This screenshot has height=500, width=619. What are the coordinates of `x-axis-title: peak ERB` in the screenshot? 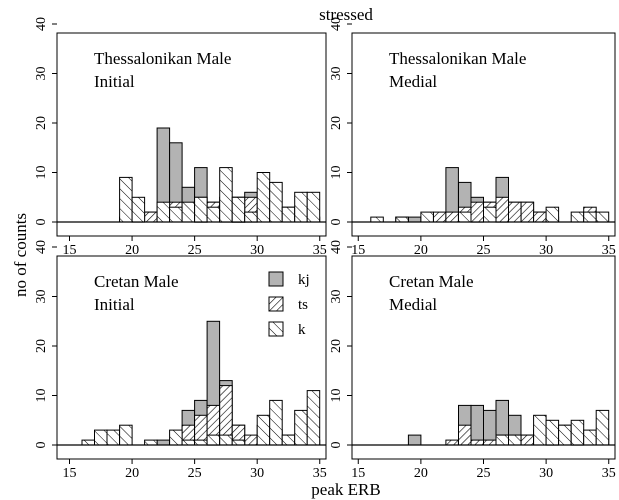 It's located at (345, 489).